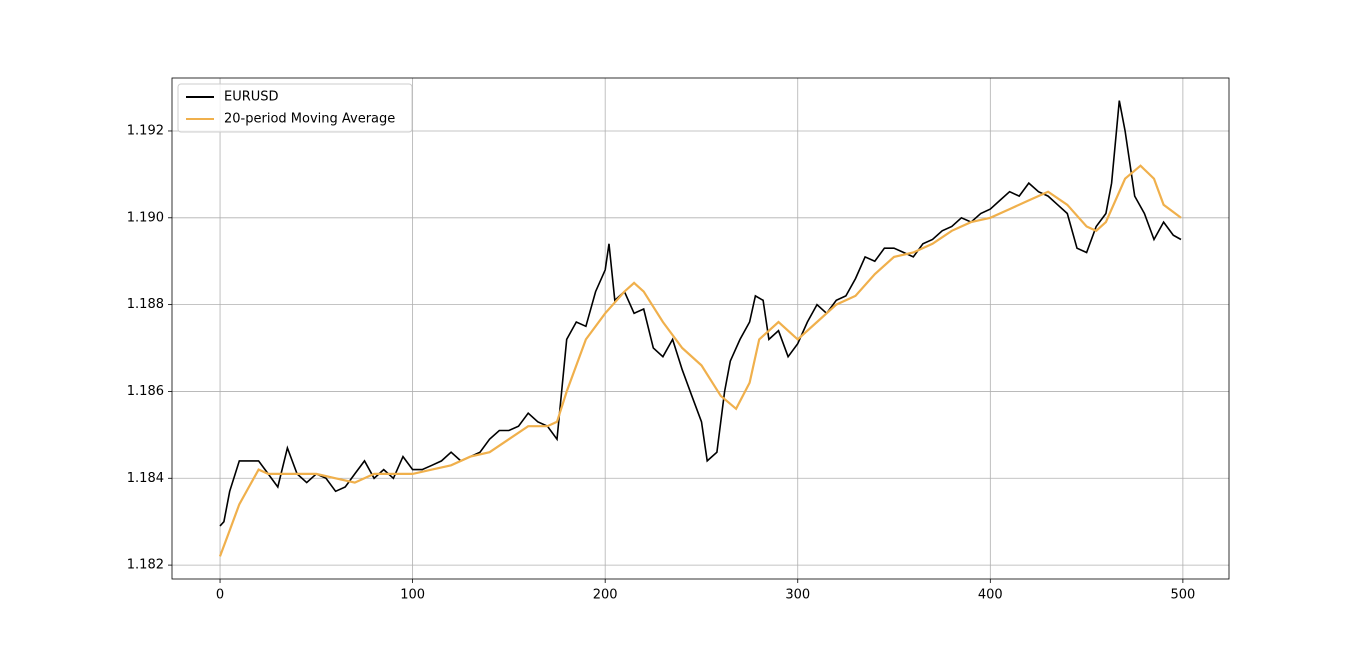 This screenshot has width=1366, height=651. What do you see at coordinates (1182, 595) in the screenshot?
I see `x-tick-label: 500` at bounding box center [1182, 595].